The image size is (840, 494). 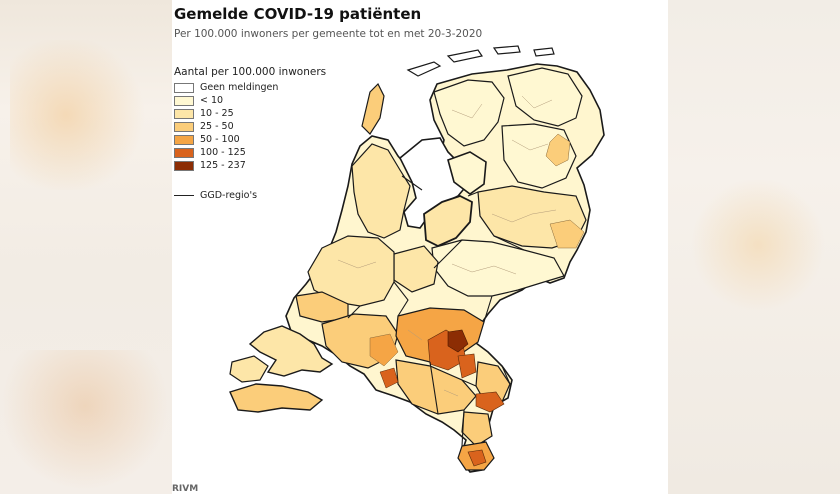 What do you see at coordinates (464, 56) in the screenshot?
I see `terschelling-island` at bounding box center [464, 56].